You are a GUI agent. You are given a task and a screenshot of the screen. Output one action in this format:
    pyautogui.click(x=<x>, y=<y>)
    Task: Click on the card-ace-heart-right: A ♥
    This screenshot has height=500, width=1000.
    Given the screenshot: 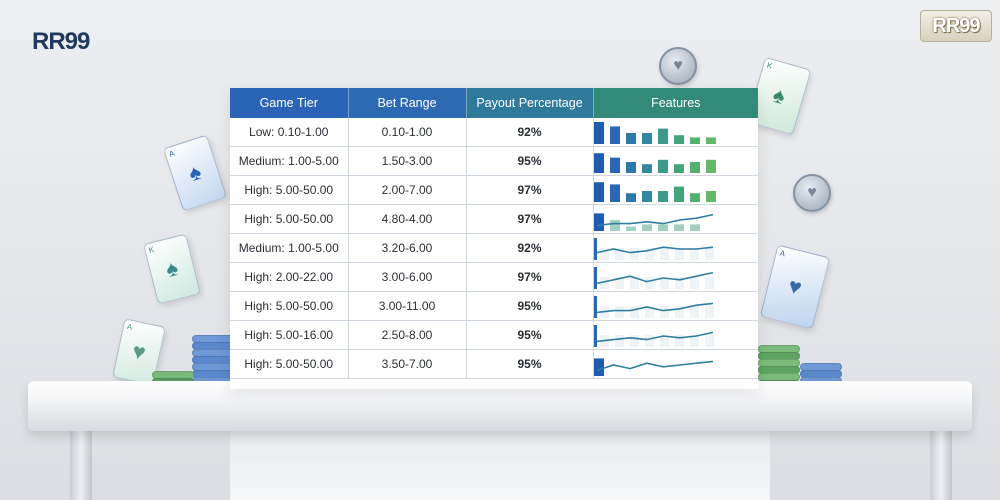 What is the action you would take?
    pyautogui.click(x=795, y=287)
    